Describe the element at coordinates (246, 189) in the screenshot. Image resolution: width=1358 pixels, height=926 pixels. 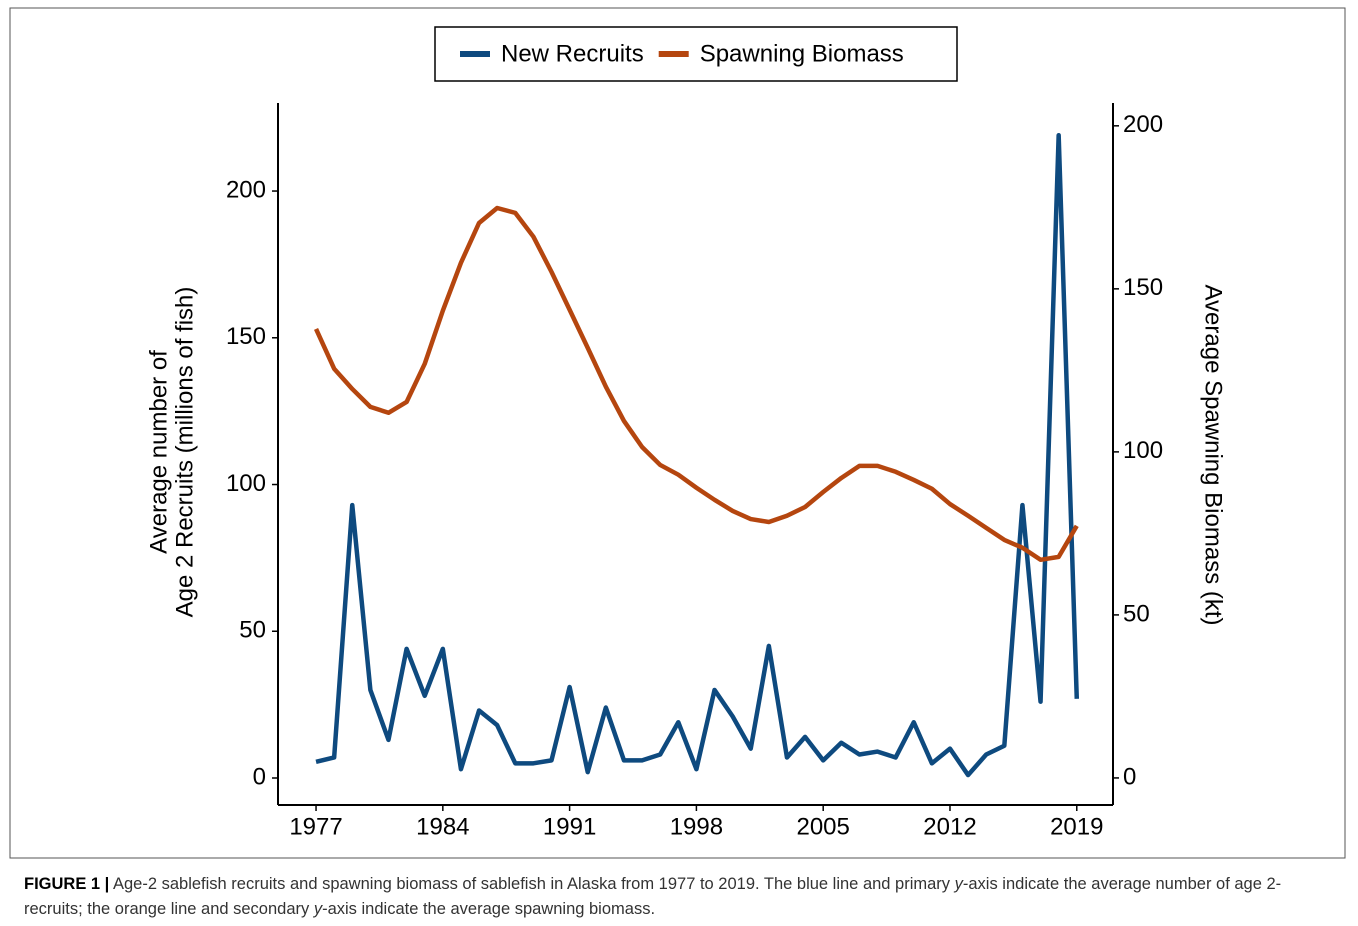
I see `y-tick-label: 200` at that location.